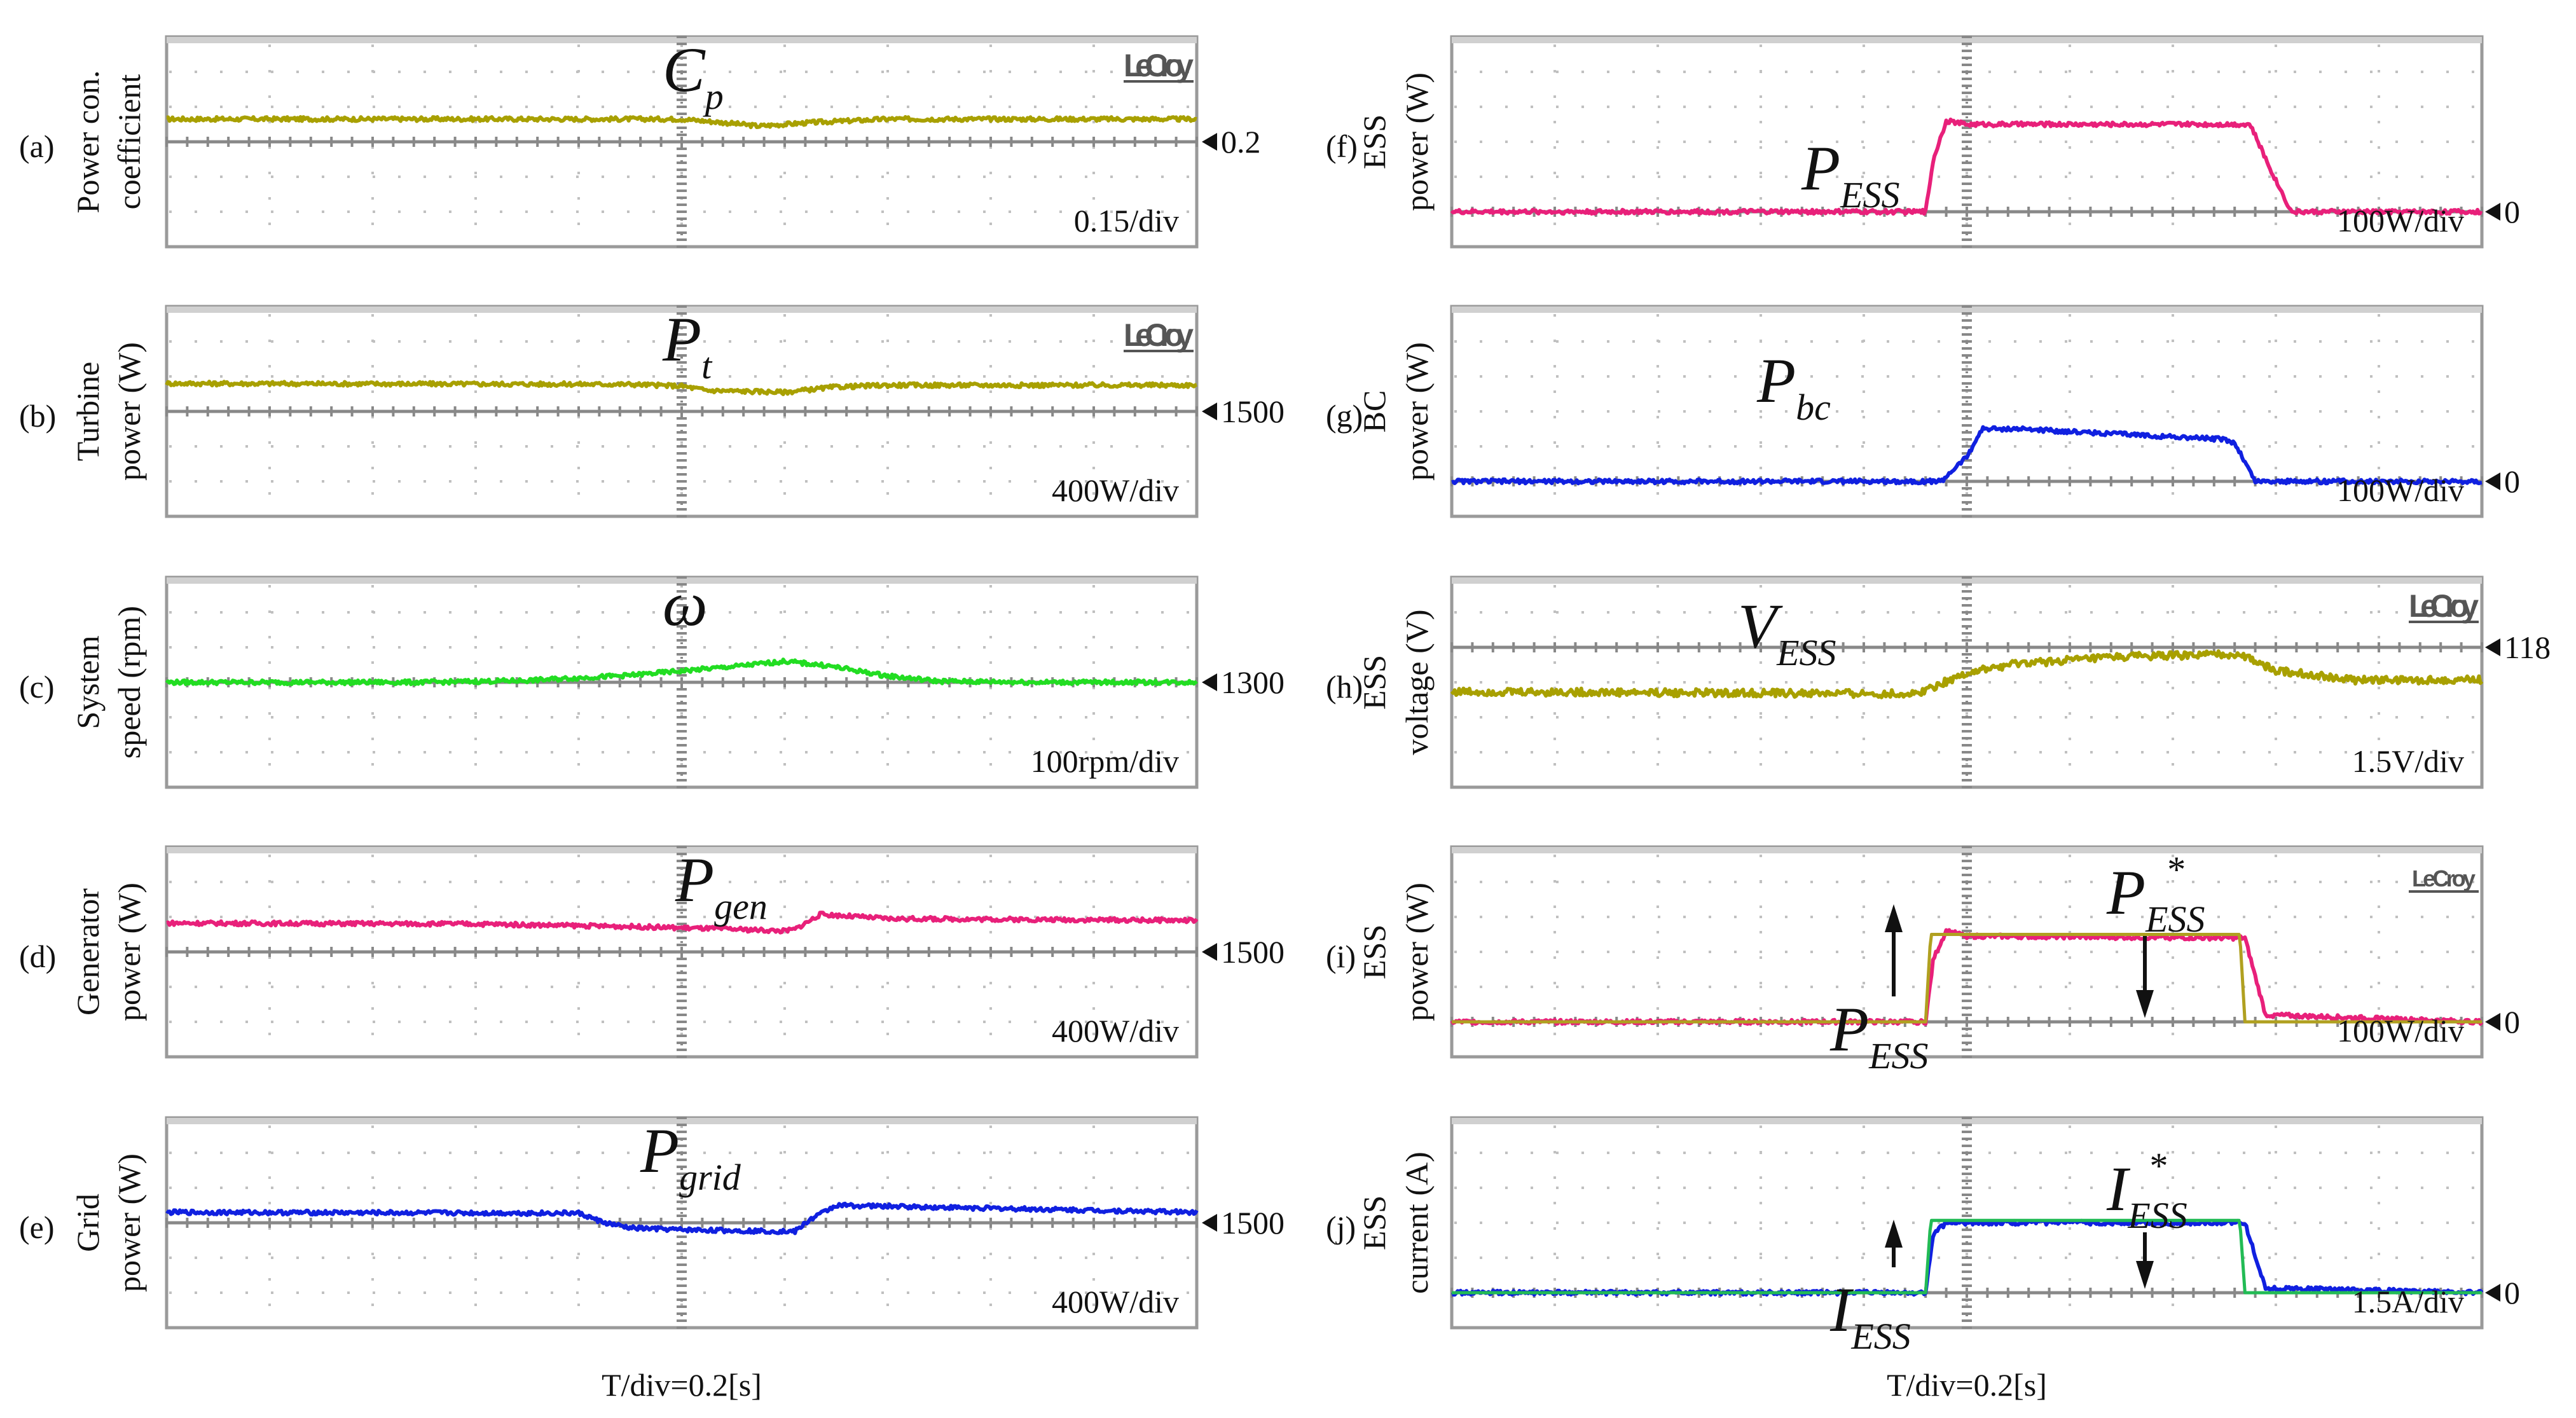  I want to click on panel-e: 400W/div 1500 (e) Grid power (W) Pgrid, so click(652, 1222).